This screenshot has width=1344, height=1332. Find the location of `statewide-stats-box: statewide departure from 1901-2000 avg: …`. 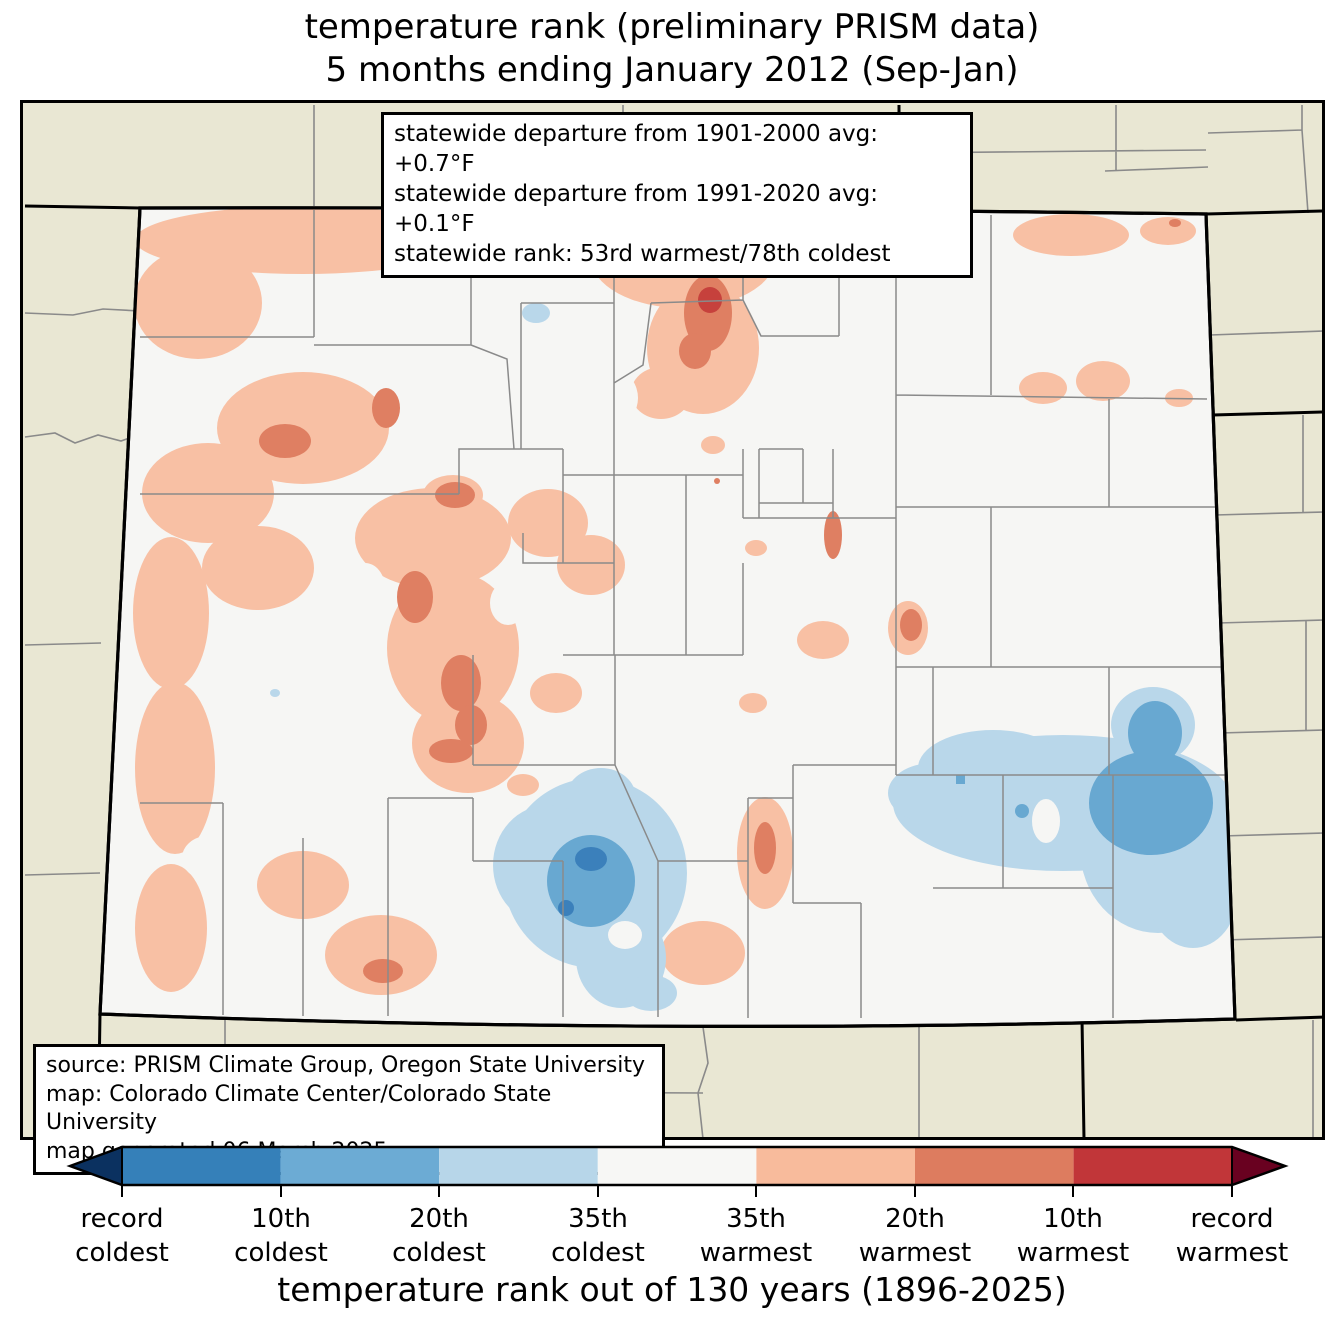

statewide-stats-box: statewide departure from 1901-2000 avg: … is located at coordinates (677, 195).